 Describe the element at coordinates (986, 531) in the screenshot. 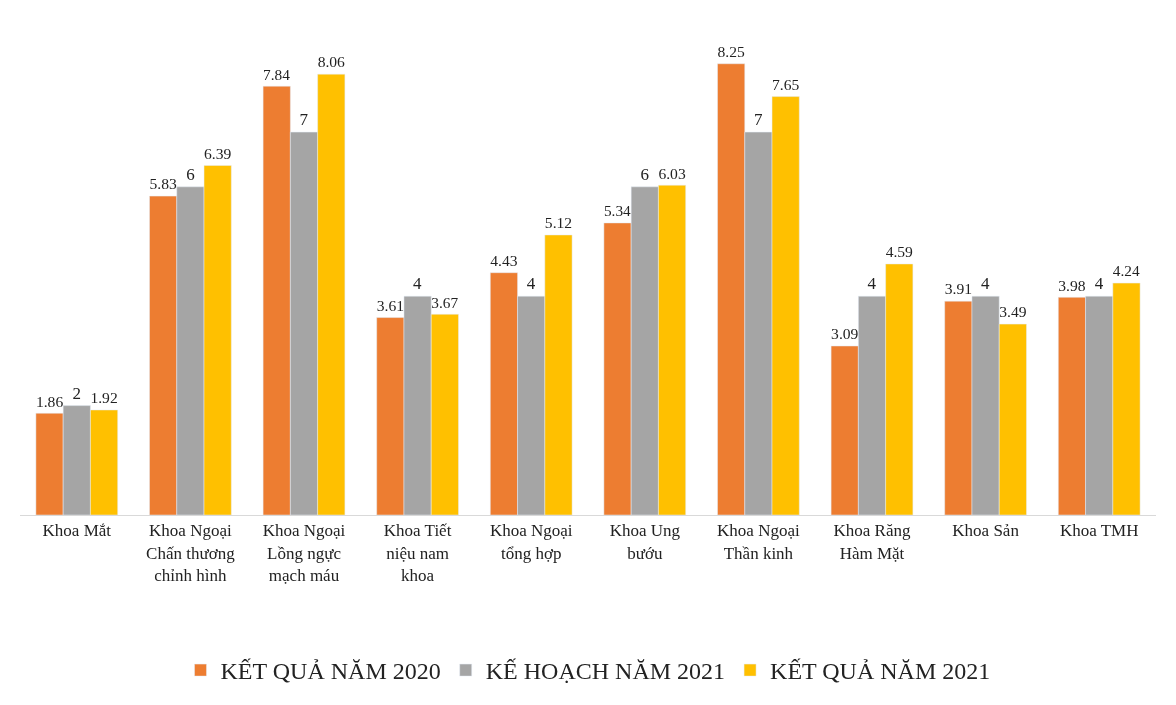

I see `x-tick-label: Khoa Sản` at that location.